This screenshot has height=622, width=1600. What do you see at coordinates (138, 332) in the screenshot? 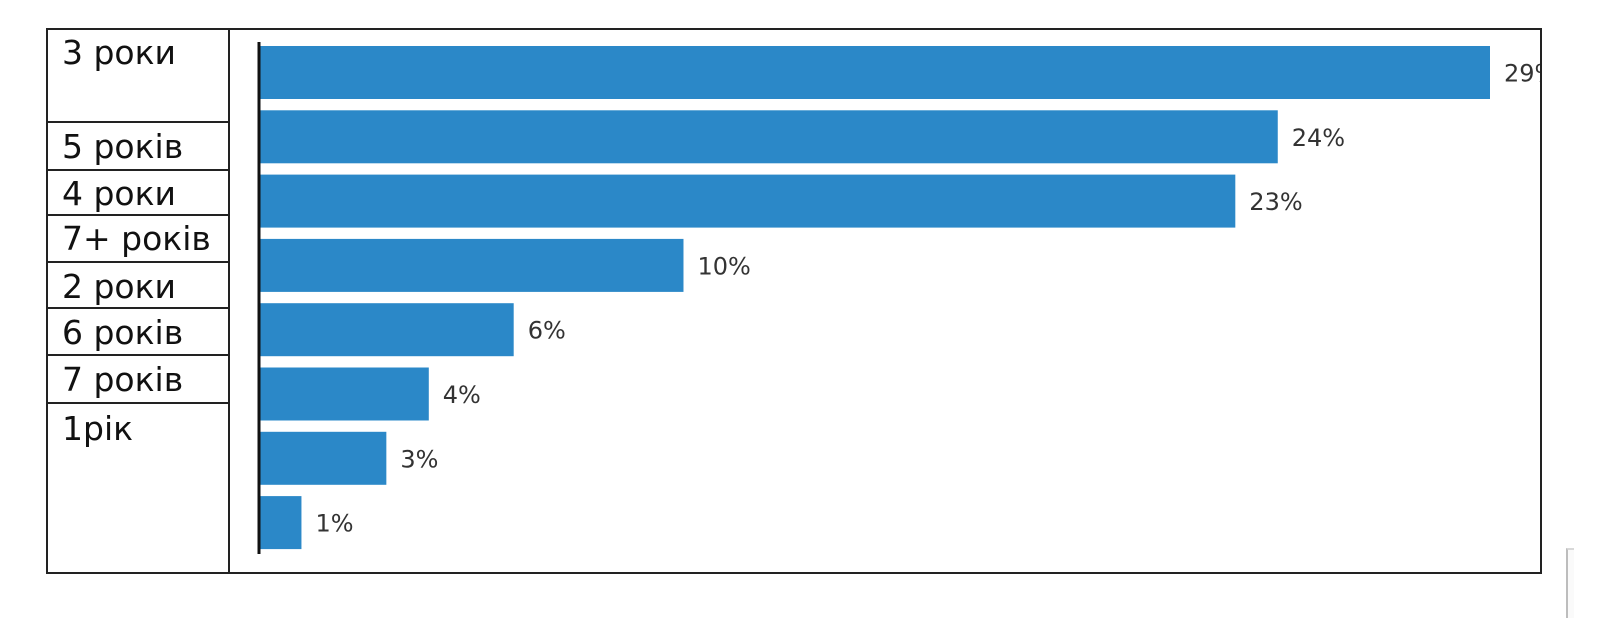
I see `category-label-6-rokiv: 6 років` at bounding box center [138, 332].